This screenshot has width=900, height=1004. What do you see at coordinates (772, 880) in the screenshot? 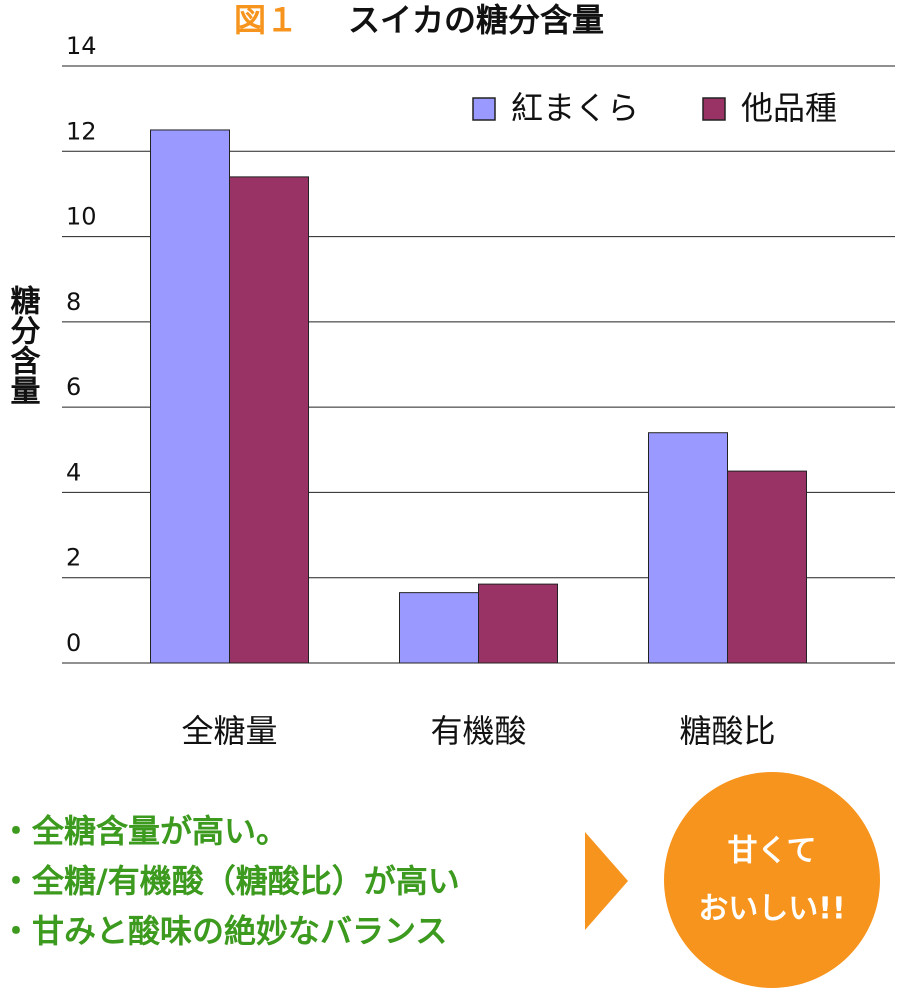
I see `conclusion-circle` at bounding box center [772, 880].